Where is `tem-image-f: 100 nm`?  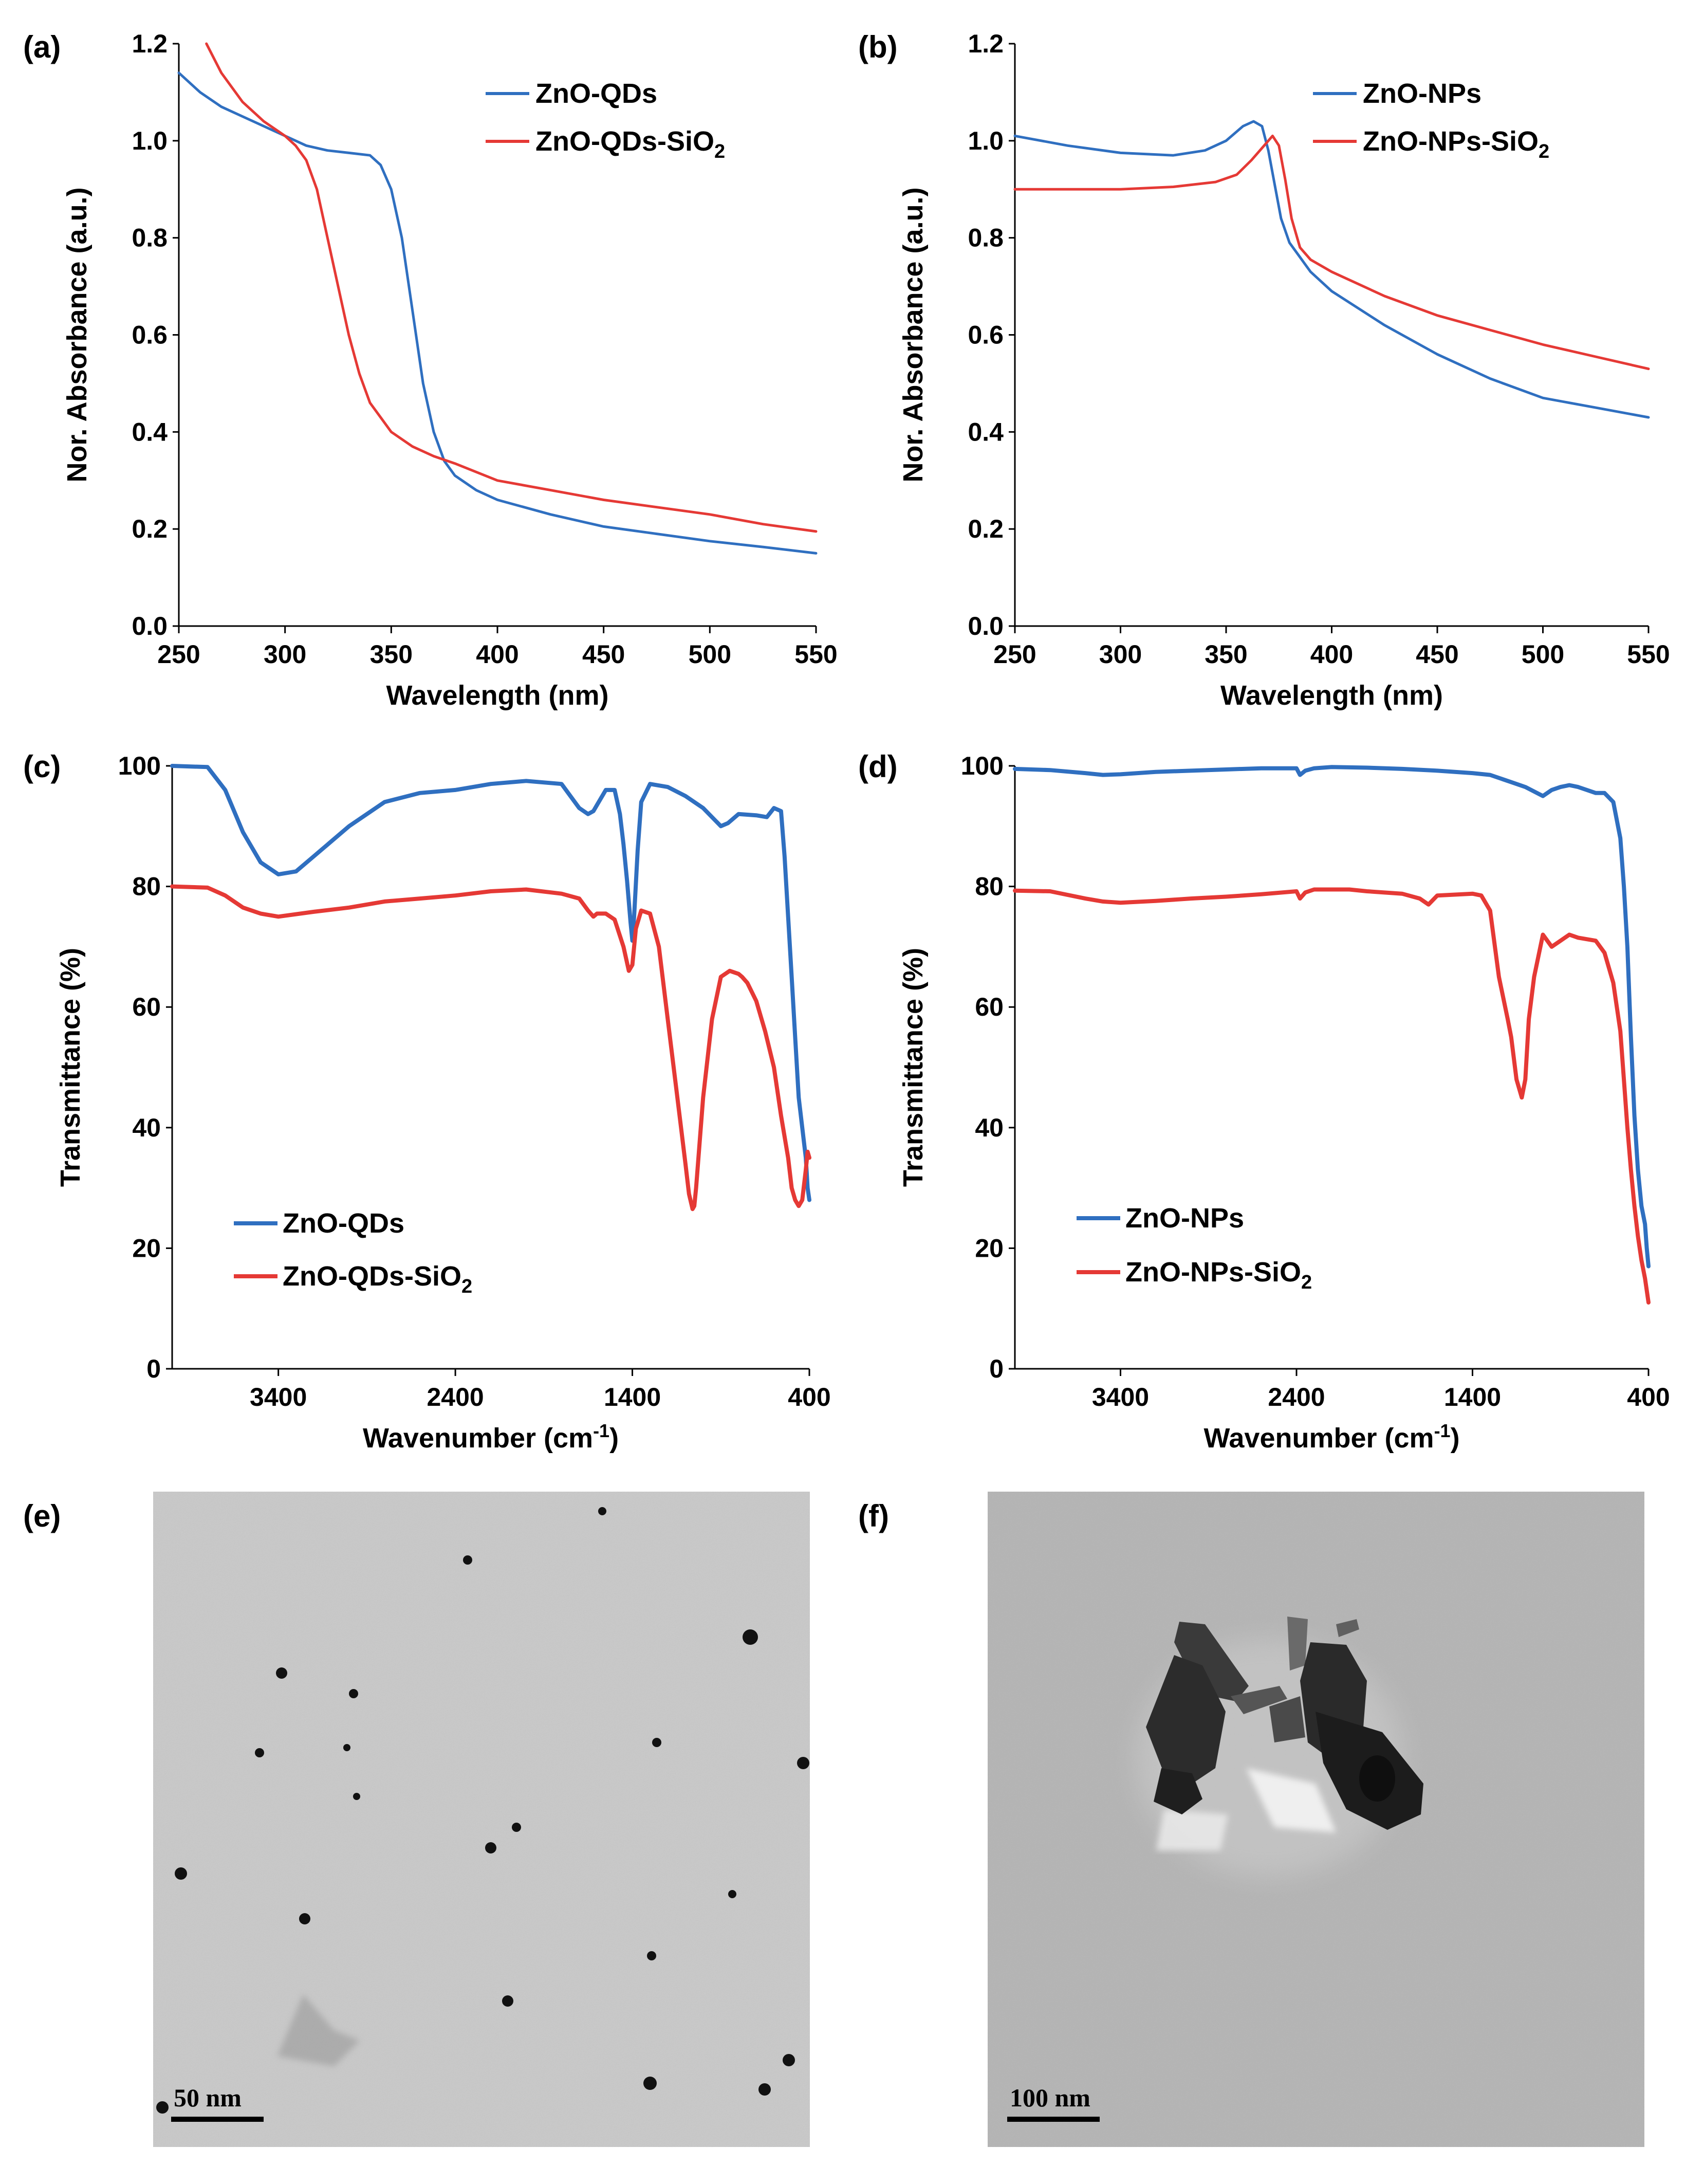 tem-image-f: 100 nm is located at coordinates (1316, 1819).